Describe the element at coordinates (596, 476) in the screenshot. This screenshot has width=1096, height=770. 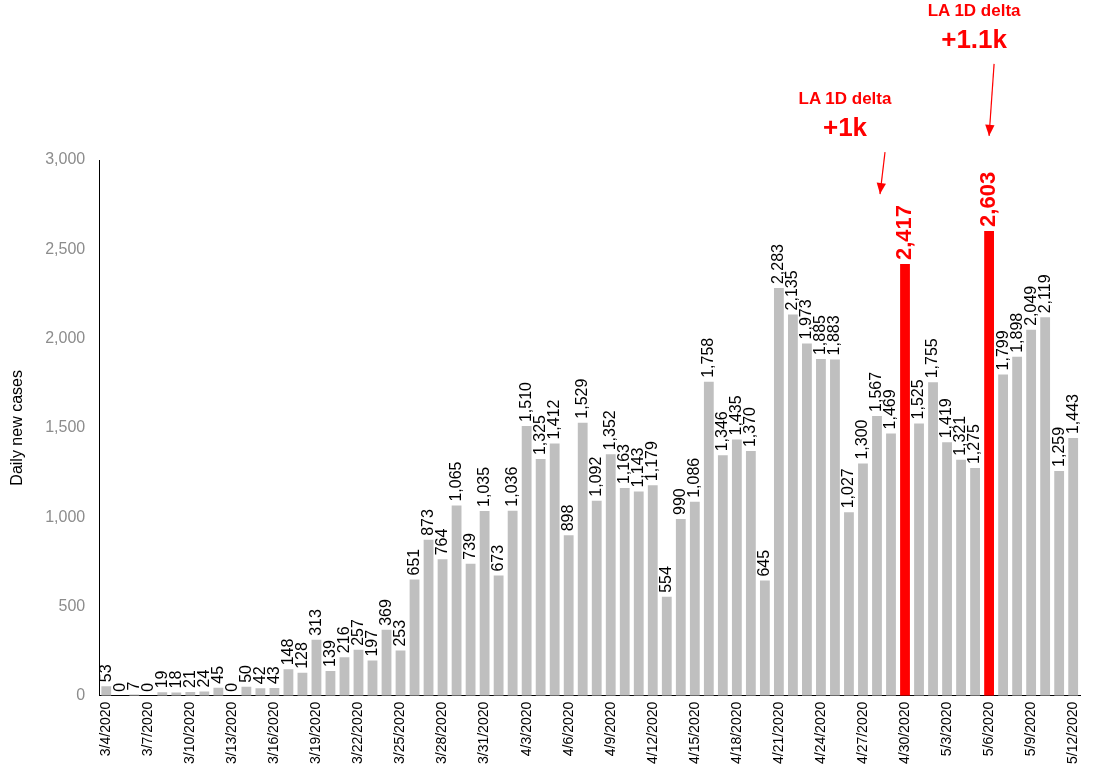
I see `data-label: 1,092` at that location.